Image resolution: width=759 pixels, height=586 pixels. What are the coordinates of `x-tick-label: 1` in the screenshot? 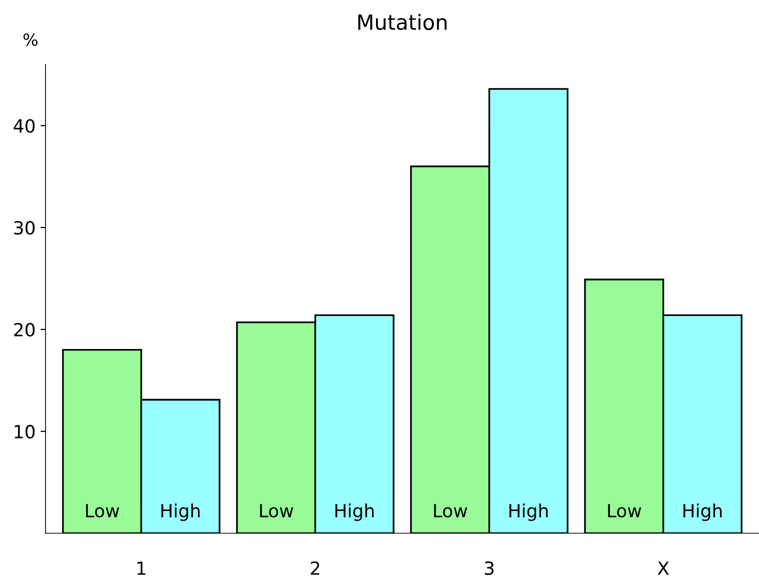 It's located at (141, 568).